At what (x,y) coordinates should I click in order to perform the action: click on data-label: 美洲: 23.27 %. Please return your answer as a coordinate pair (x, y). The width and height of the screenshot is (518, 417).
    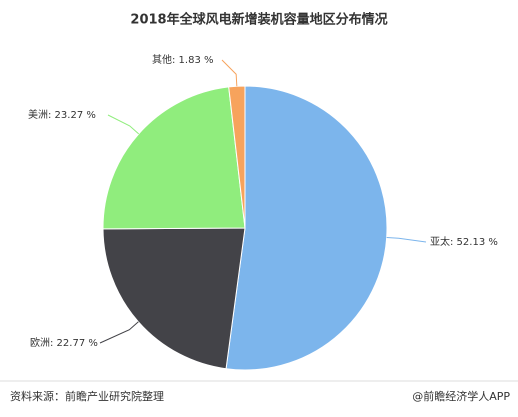
    Looking at the image, I should click on (62, 114).